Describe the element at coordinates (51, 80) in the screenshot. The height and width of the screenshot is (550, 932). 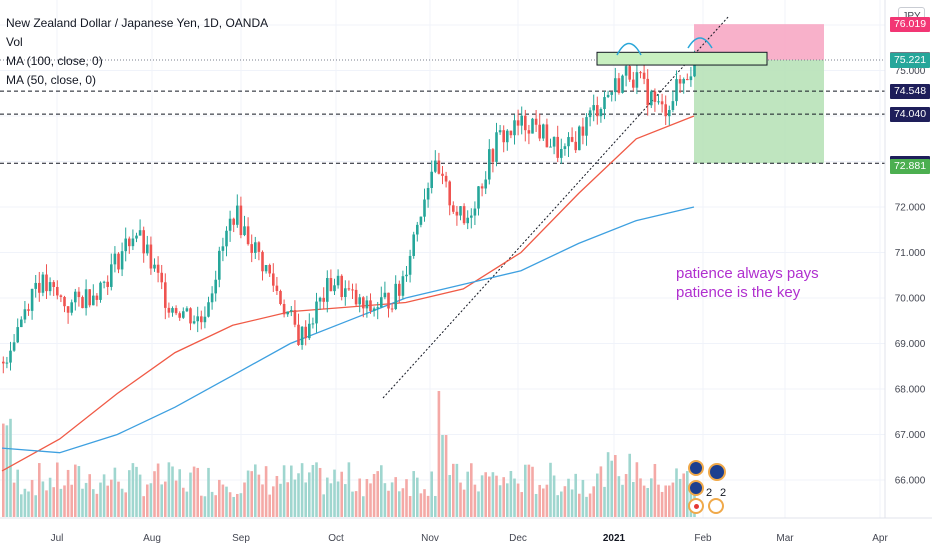
I see `ma50-label: MA (50, close, 0)` at that location.